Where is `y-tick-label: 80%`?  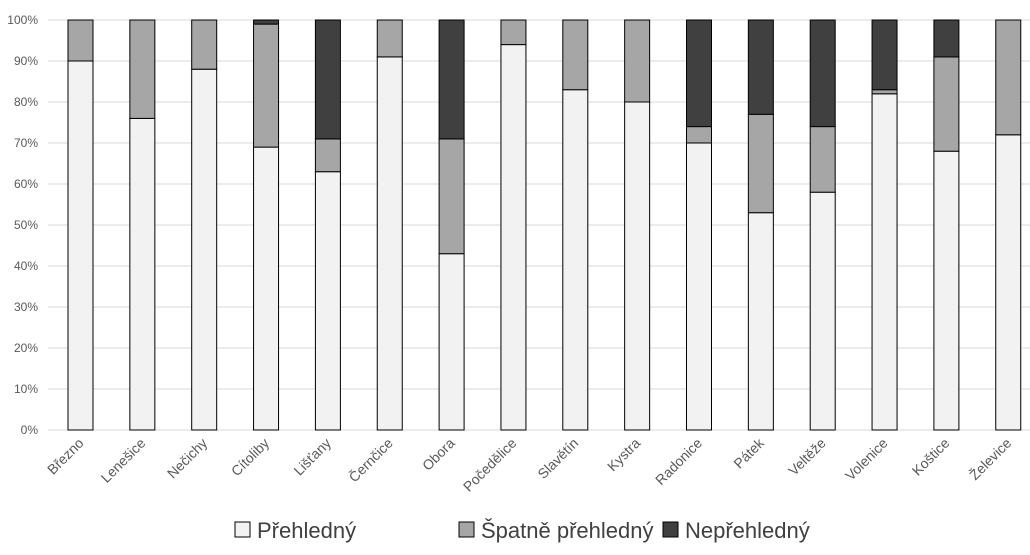
y-tick-label: 80% is located at coordinates (26, 102).